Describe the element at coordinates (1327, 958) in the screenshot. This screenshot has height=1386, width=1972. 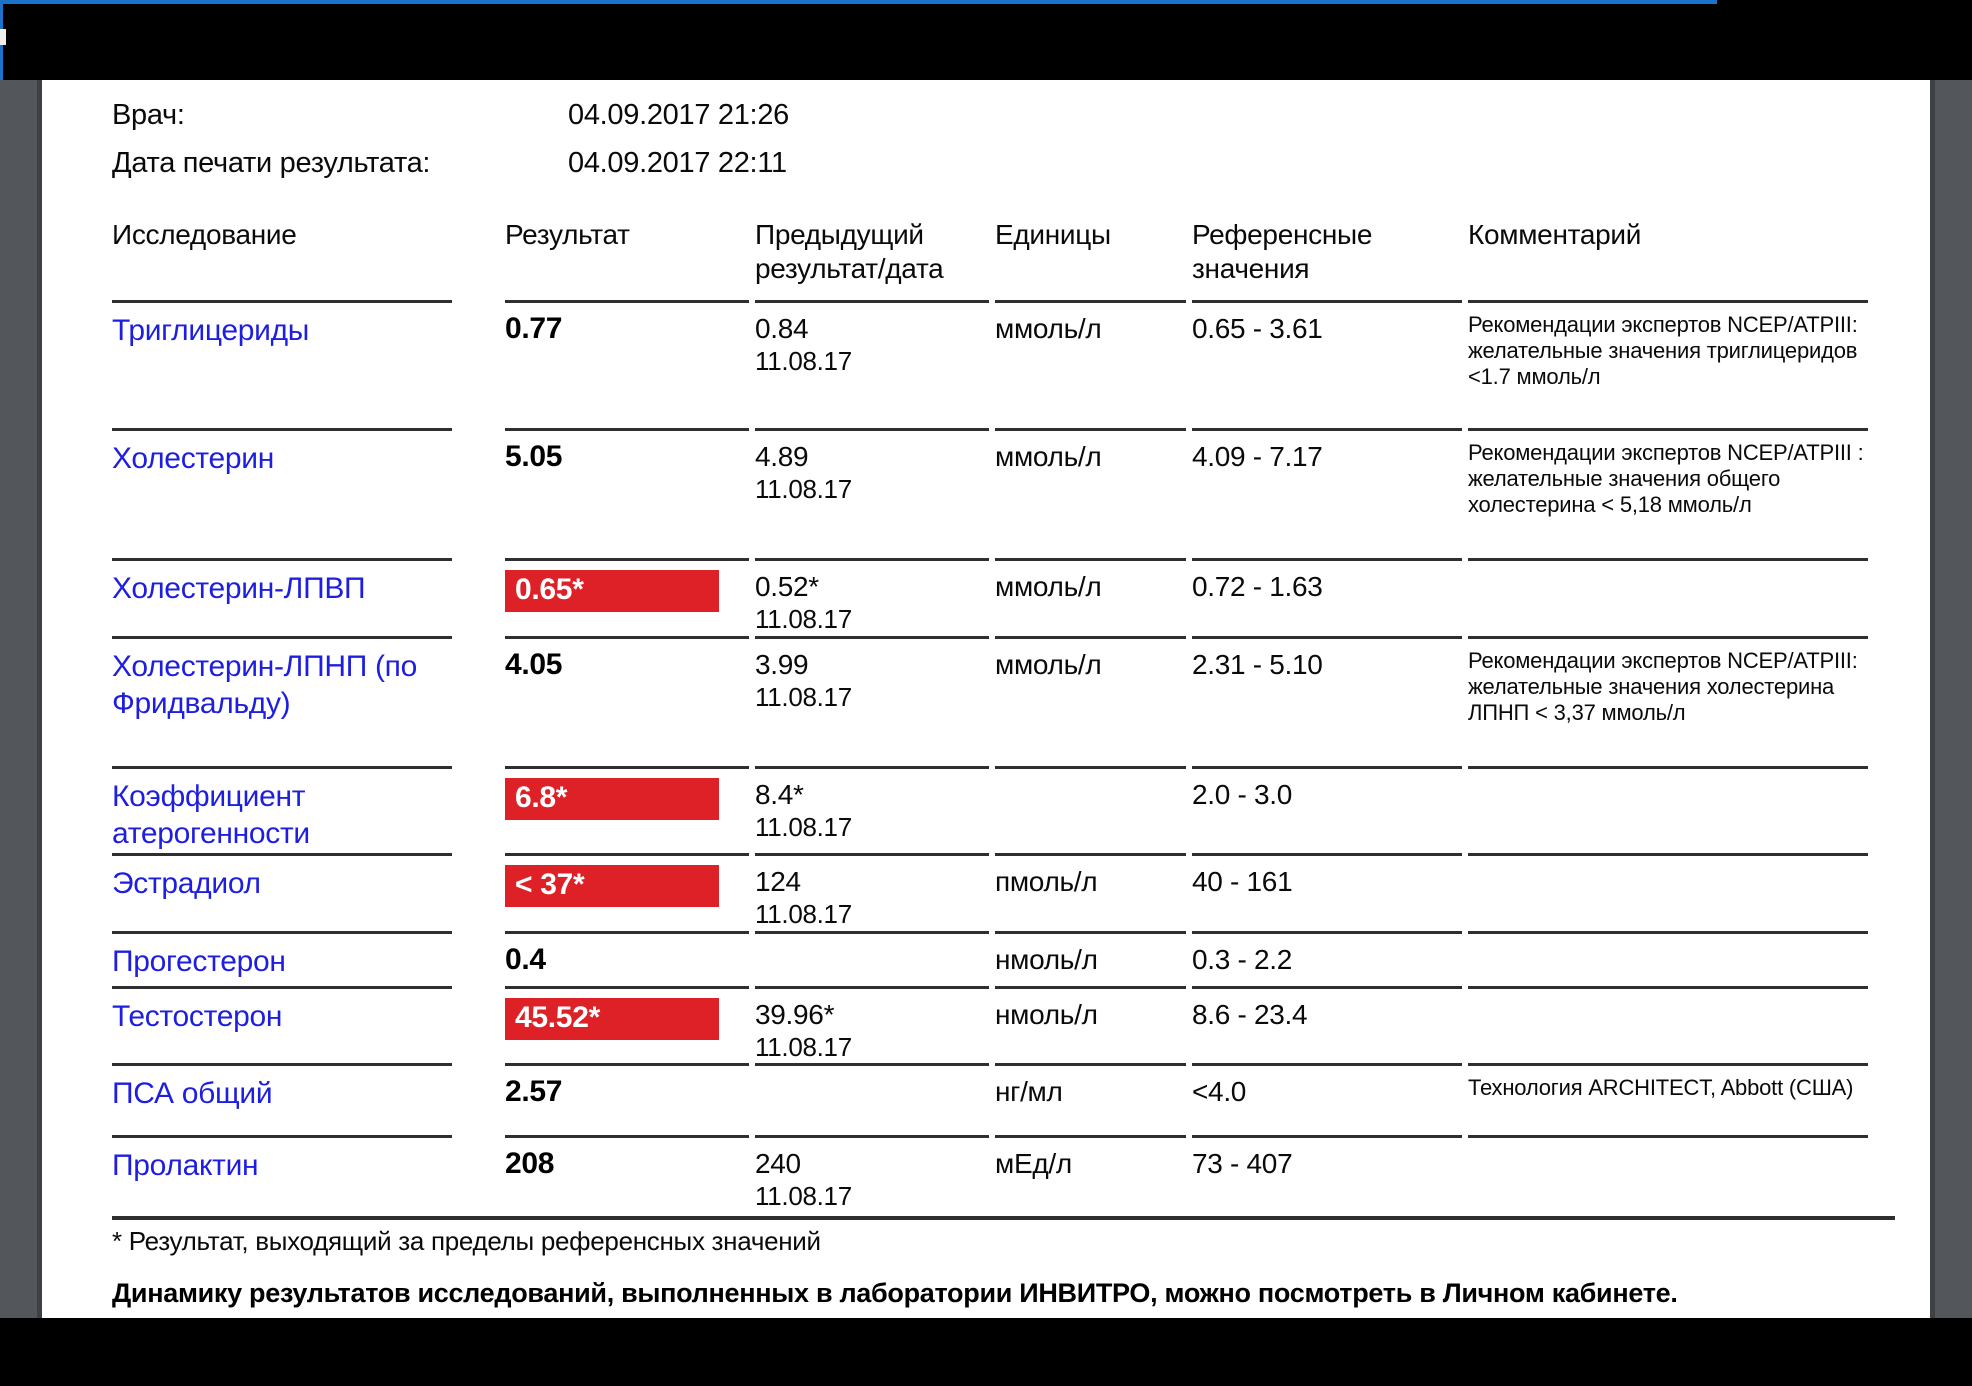
I see `reference-range-cell: 0.3 - 2.2` at that location.